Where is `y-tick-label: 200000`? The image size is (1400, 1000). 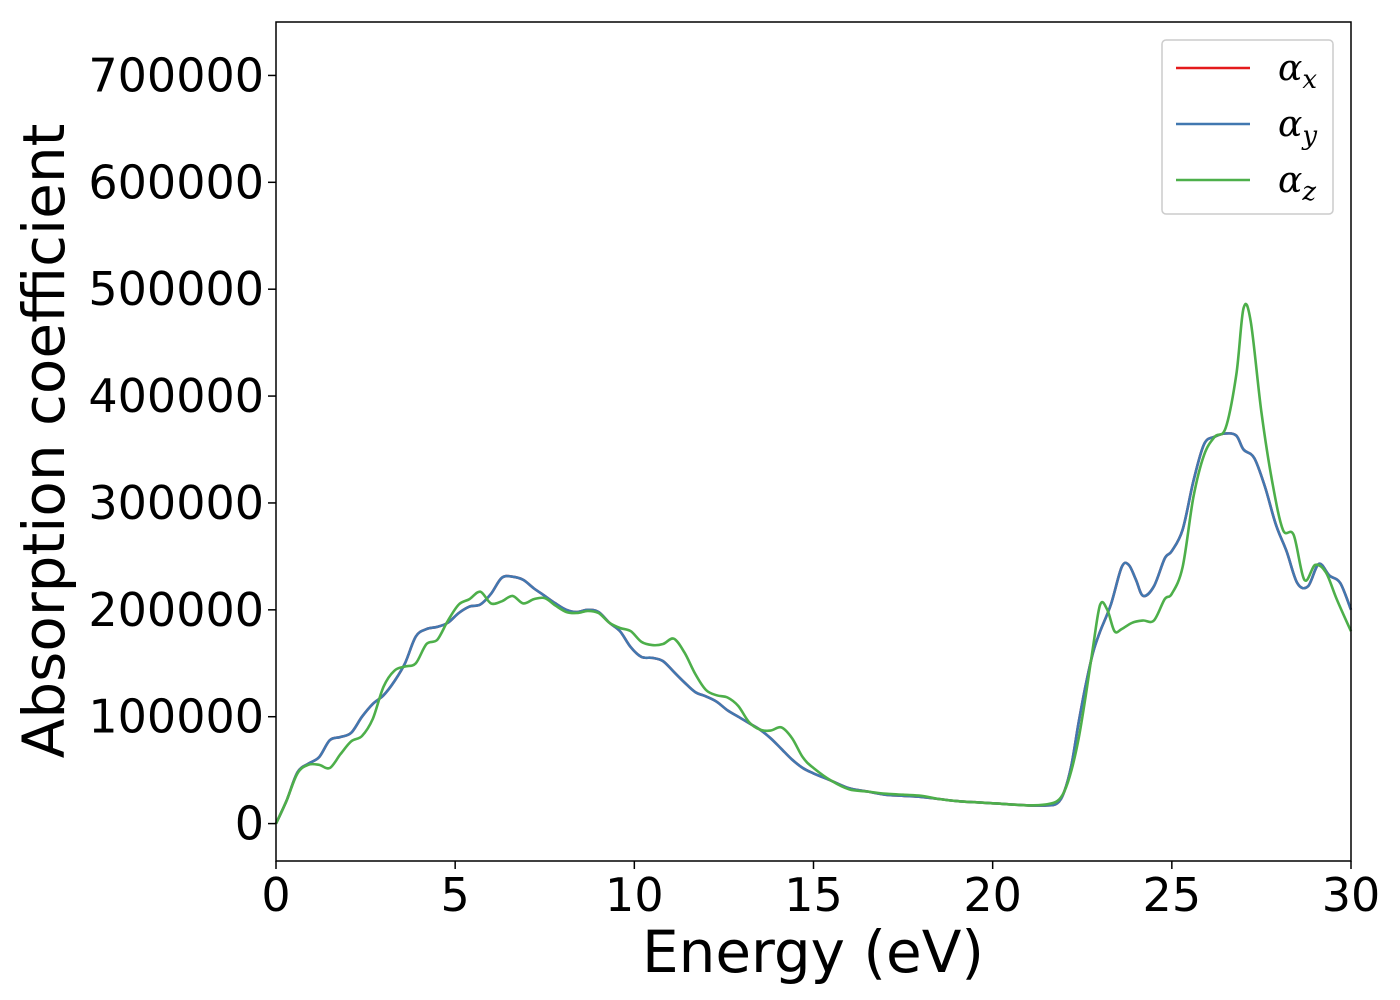
y-tick-label: 200000 is located at coordinates (176, 610).